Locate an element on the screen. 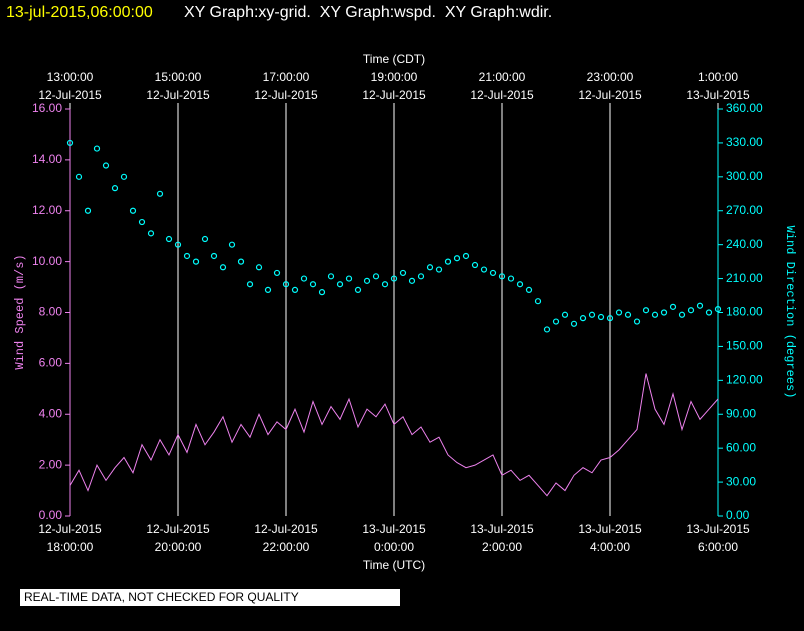  y2-tick-label: 150.00 is located at coordinates (744, 346).